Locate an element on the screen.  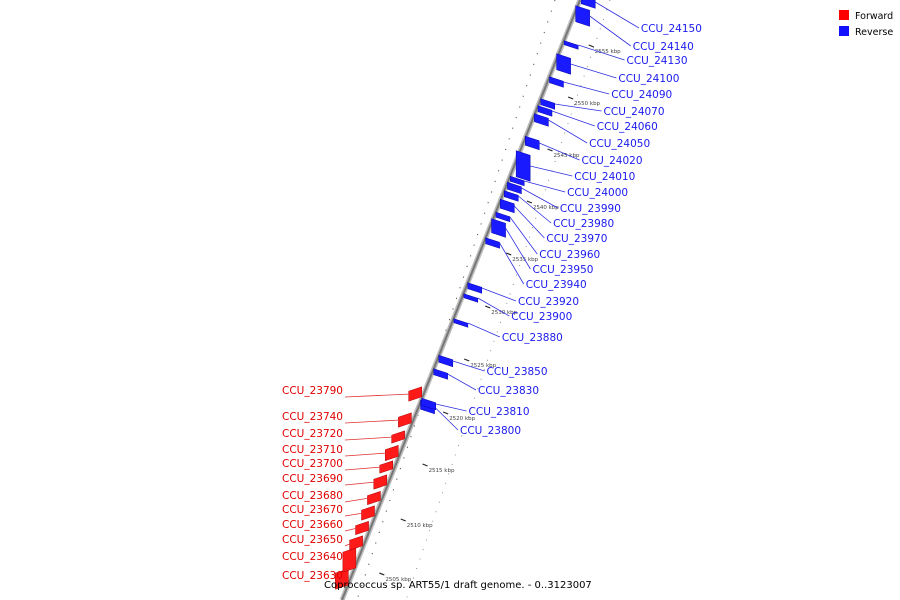
forward-gene-label: CCU_23740 is located at coordinates (312, 417).